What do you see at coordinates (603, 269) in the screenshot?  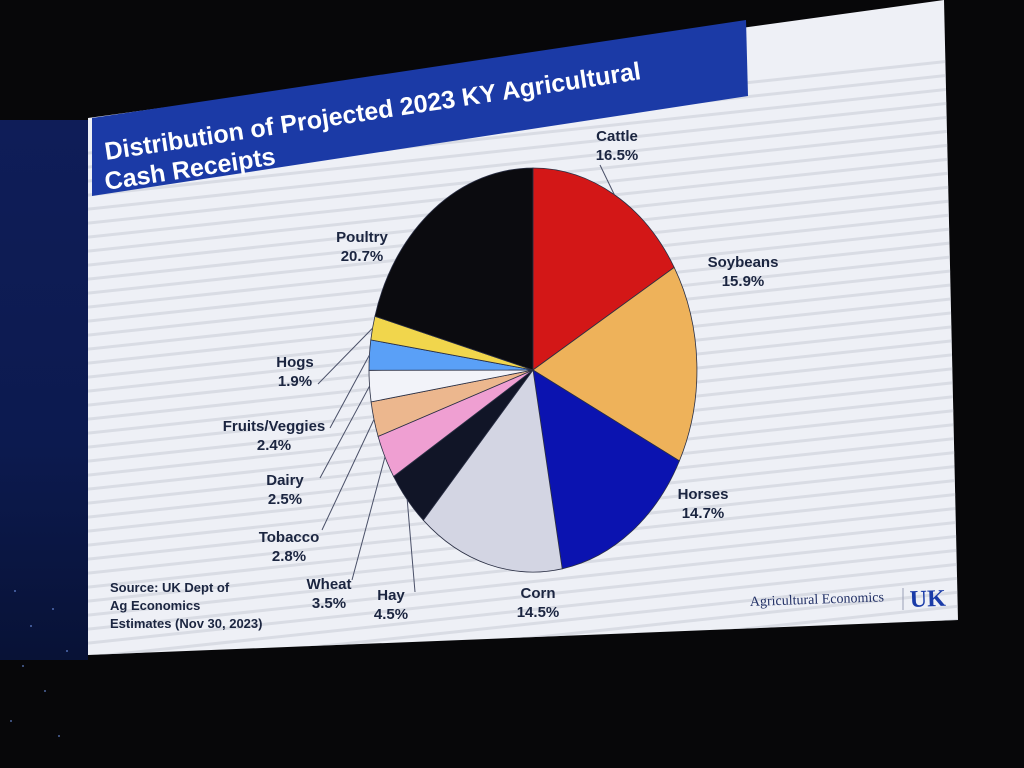 I see `pie-slice-cattle` at bounding box center [603, 269].